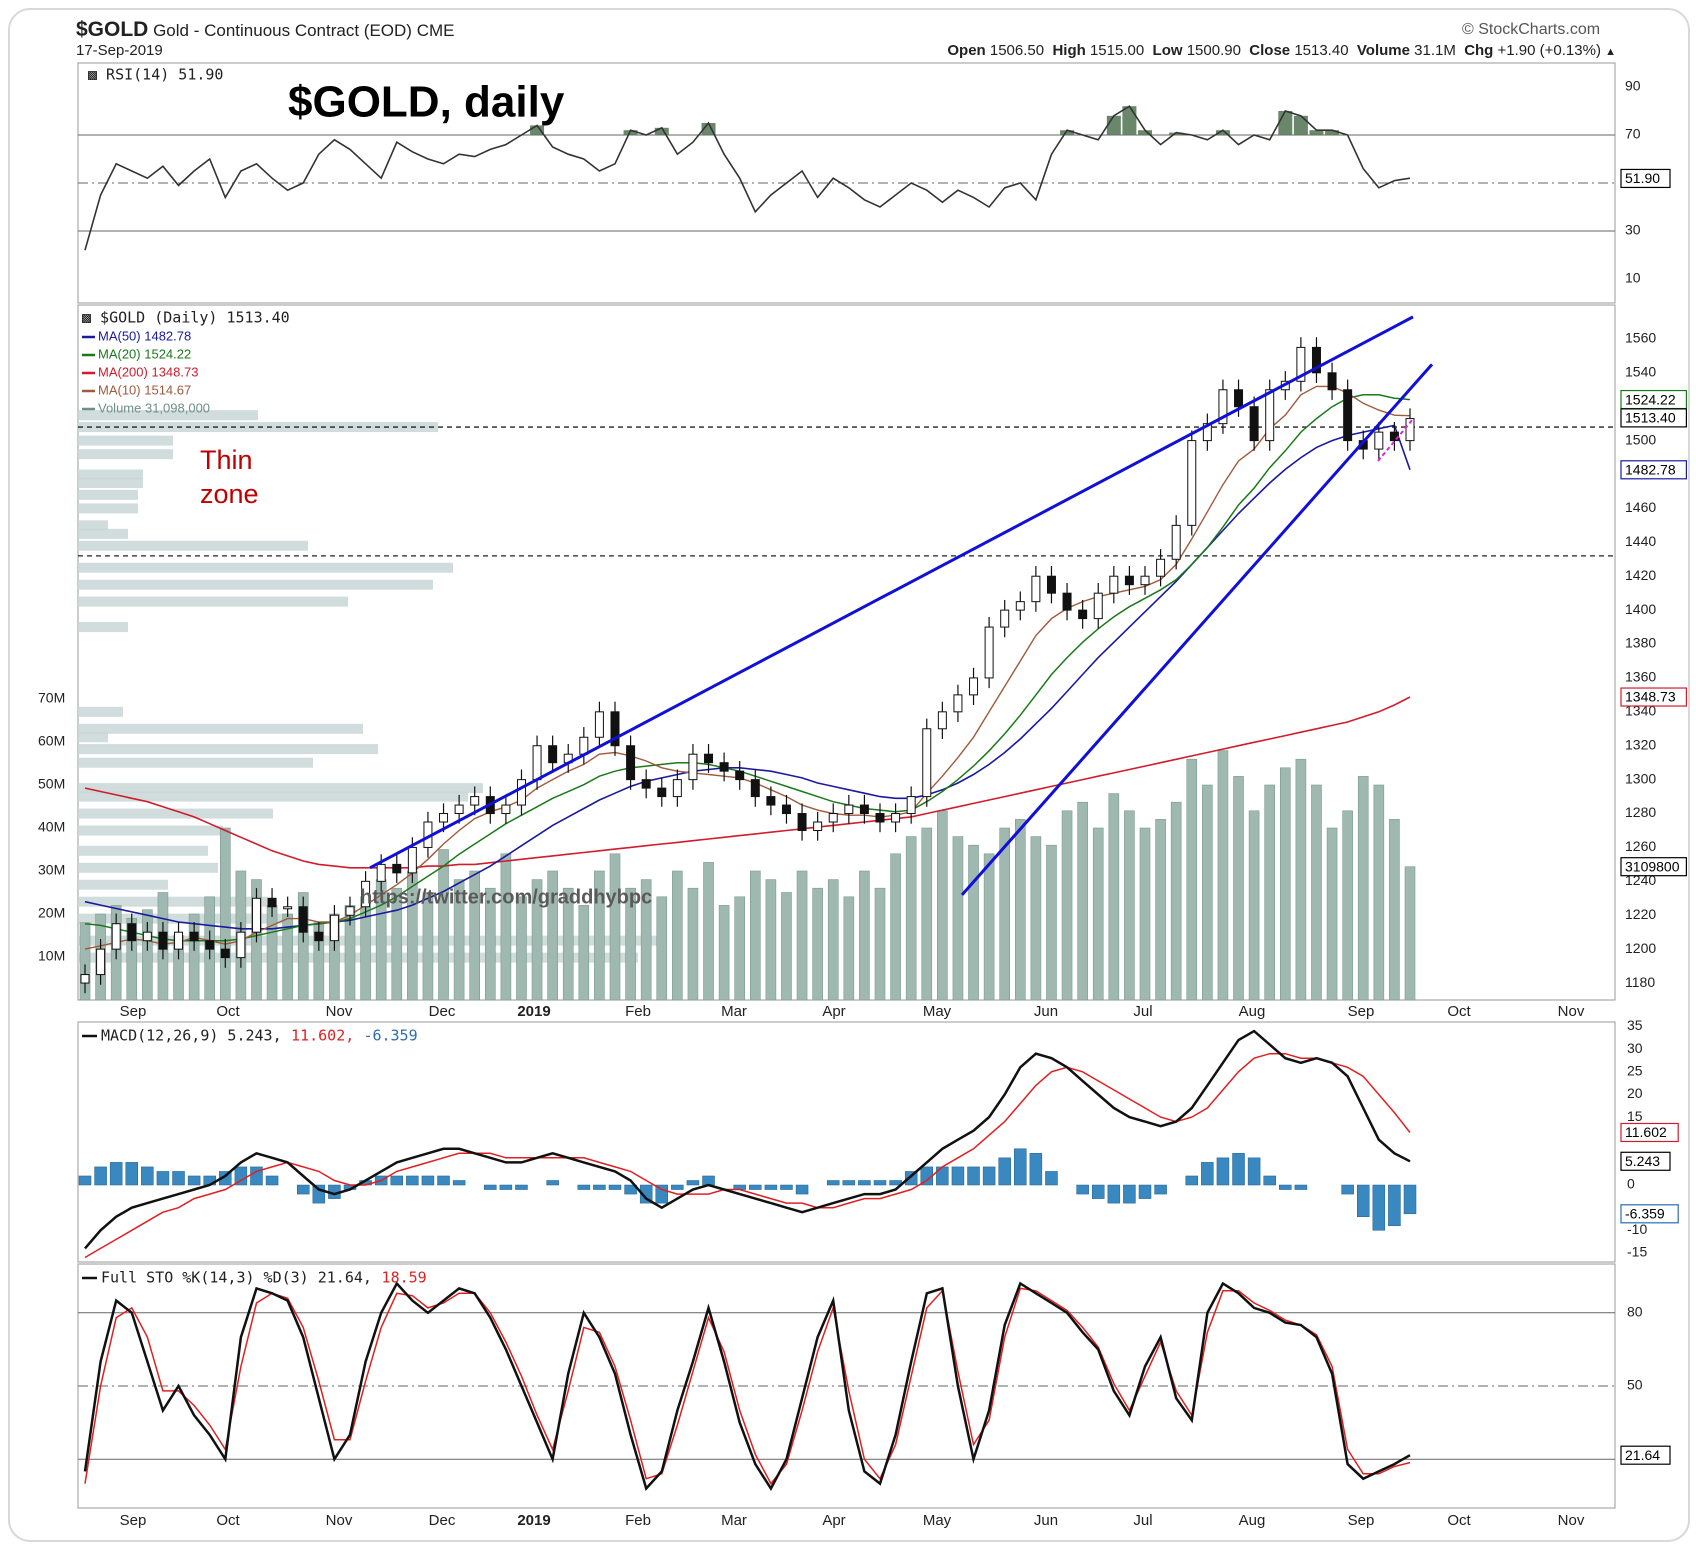 The height and width of the screenshot is (1548, 1696). Describe the element at coordinates (1531, 29) in the screenshot. I see `stockcharts-watermark: © StockCharts.com` at that location.